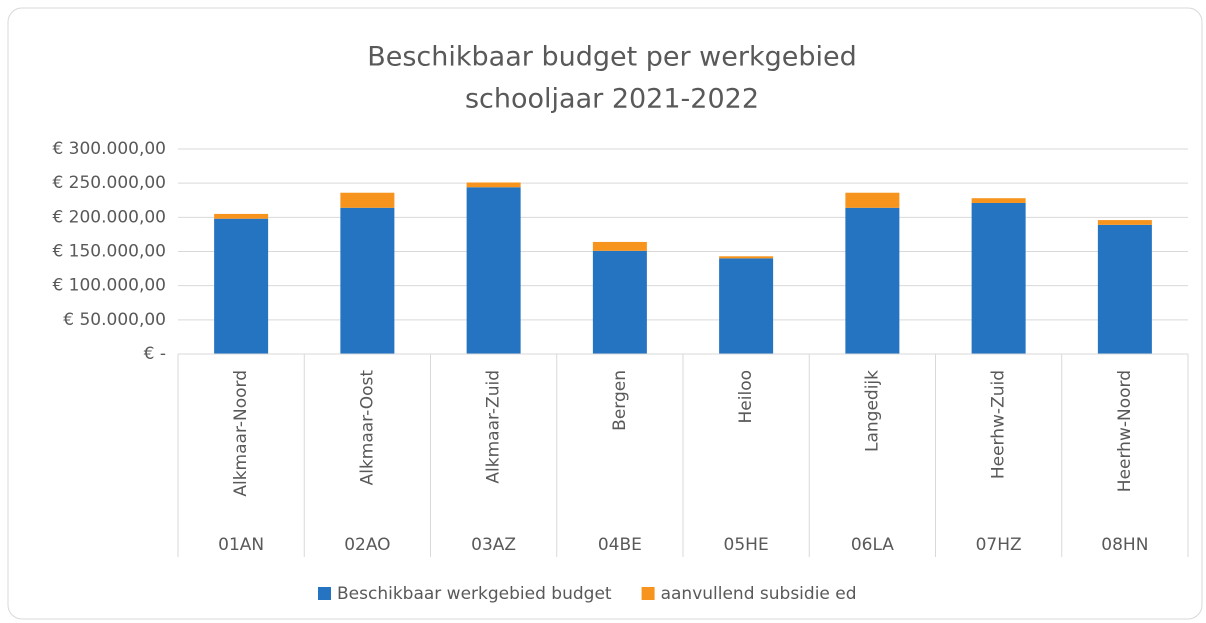 The image size is (1206, 623). Describe the element at coordinates (620, 545) in the screenshot. I see `x-group-label: 04BE` at that location.